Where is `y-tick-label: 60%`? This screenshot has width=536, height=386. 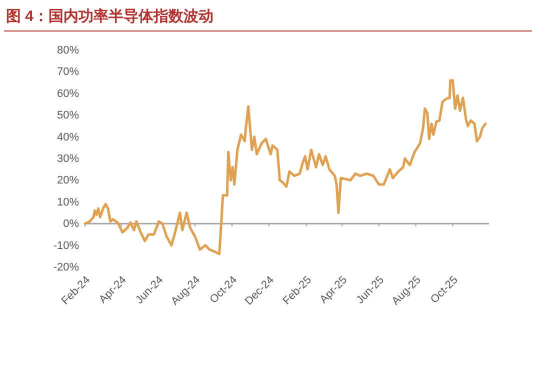 y-tick-label: 60% is located at coordinates (68, 94).